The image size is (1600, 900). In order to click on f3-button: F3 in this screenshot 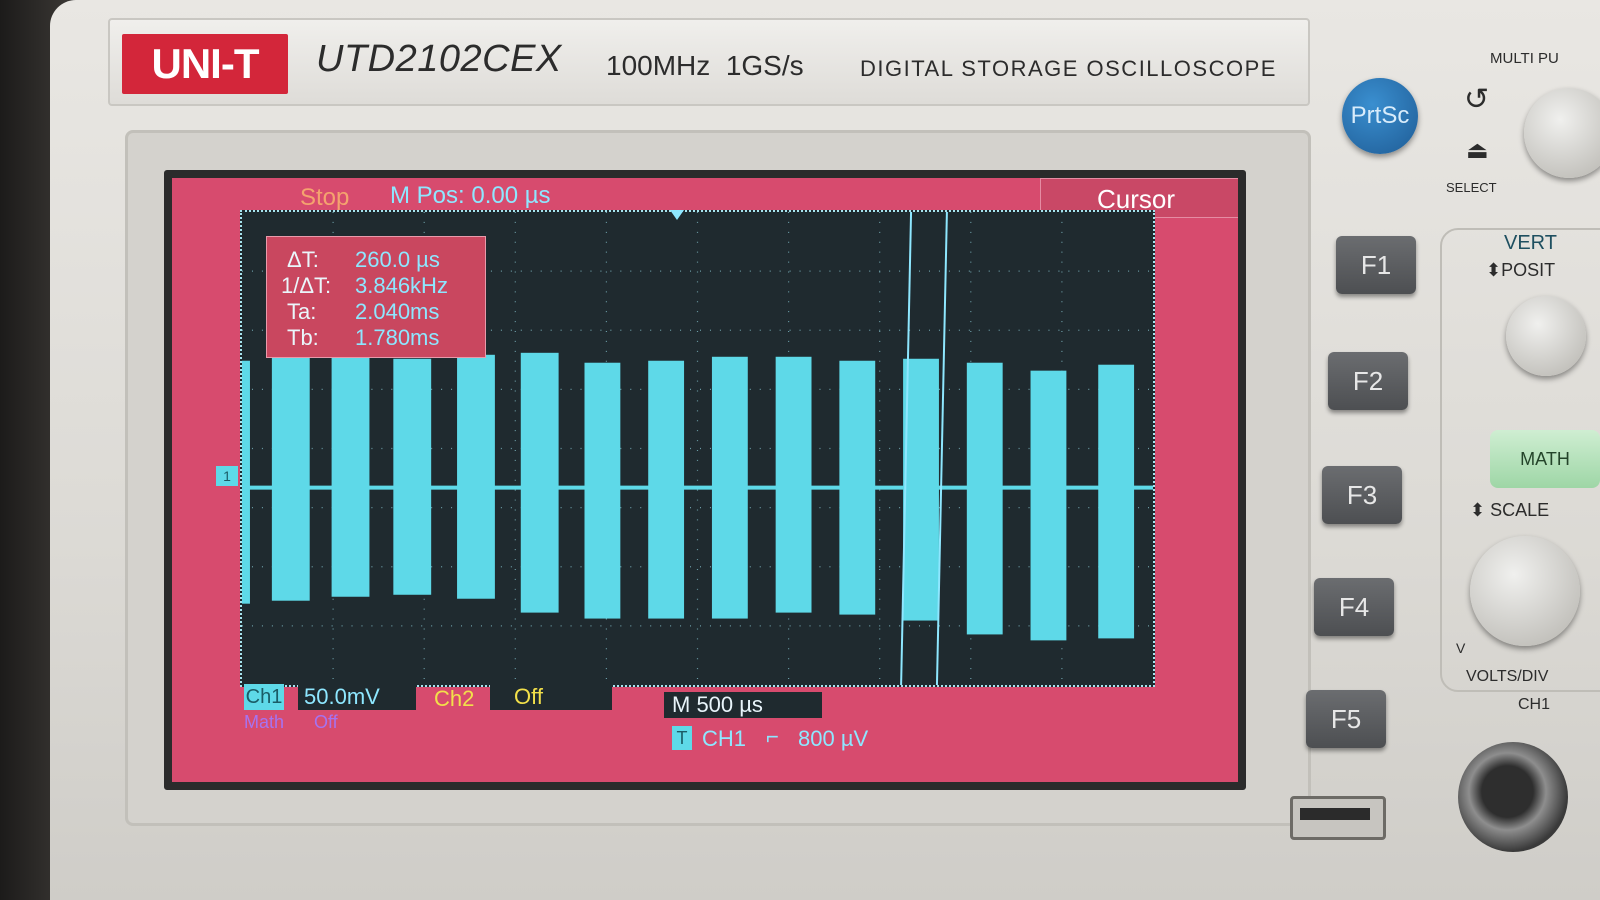, I will do `click(1362, 495)`.